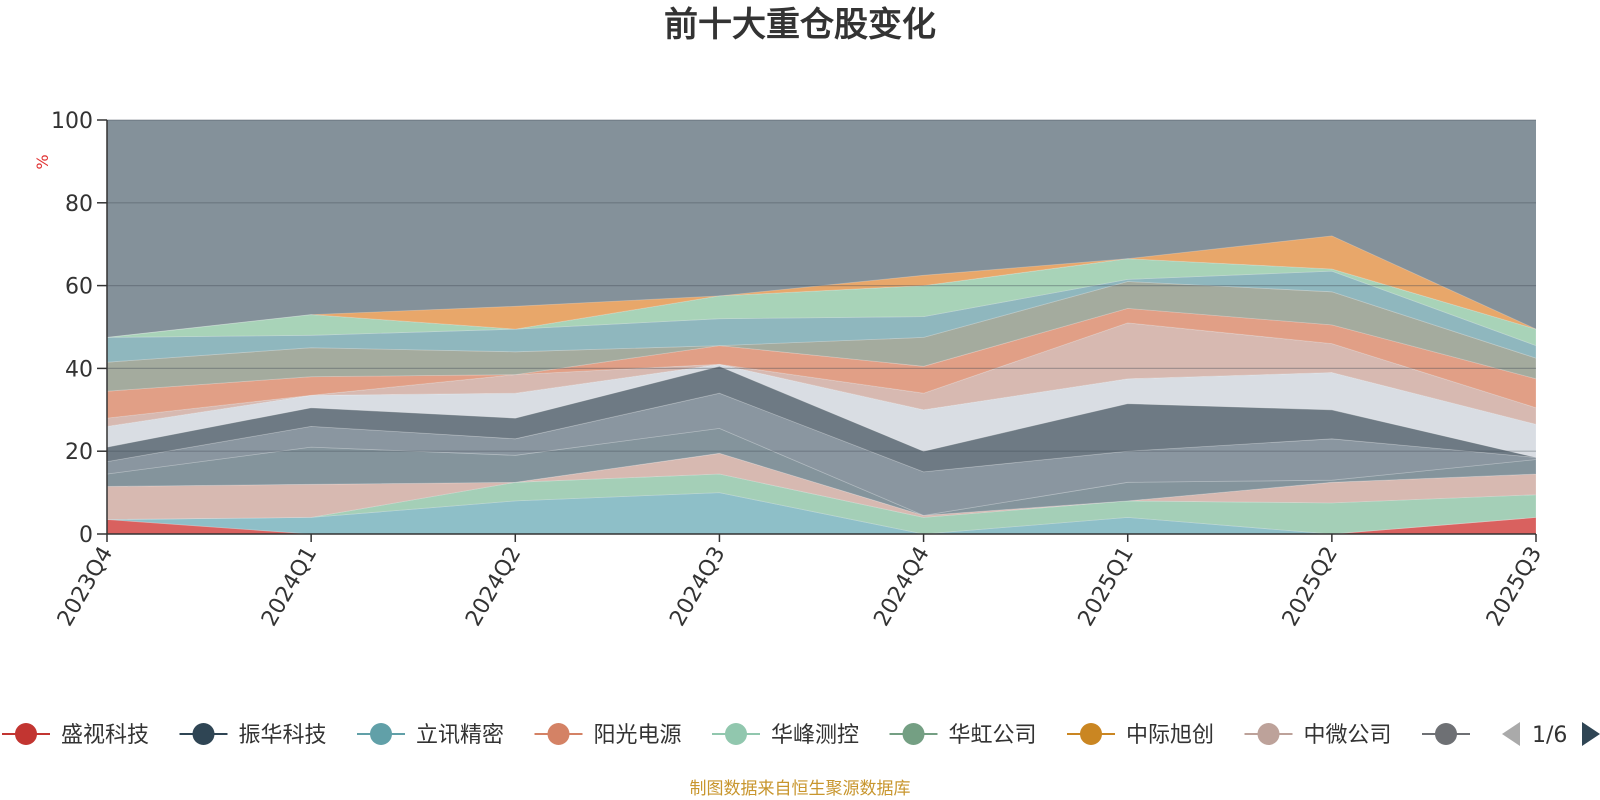 The image size is (1600, 800). I want to click on legend-item: 振华科技, so click(253, 735).